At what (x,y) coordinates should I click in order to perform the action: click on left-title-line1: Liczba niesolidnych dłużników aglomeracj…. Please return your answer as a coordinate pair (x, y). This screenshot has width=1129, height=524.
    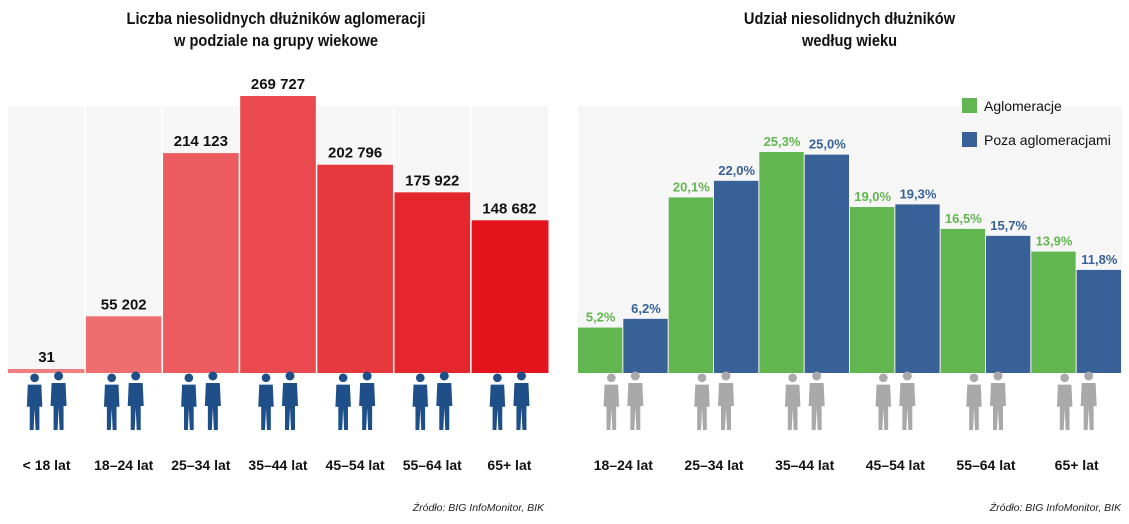
    Looking at the image, I should click on (276, 18).